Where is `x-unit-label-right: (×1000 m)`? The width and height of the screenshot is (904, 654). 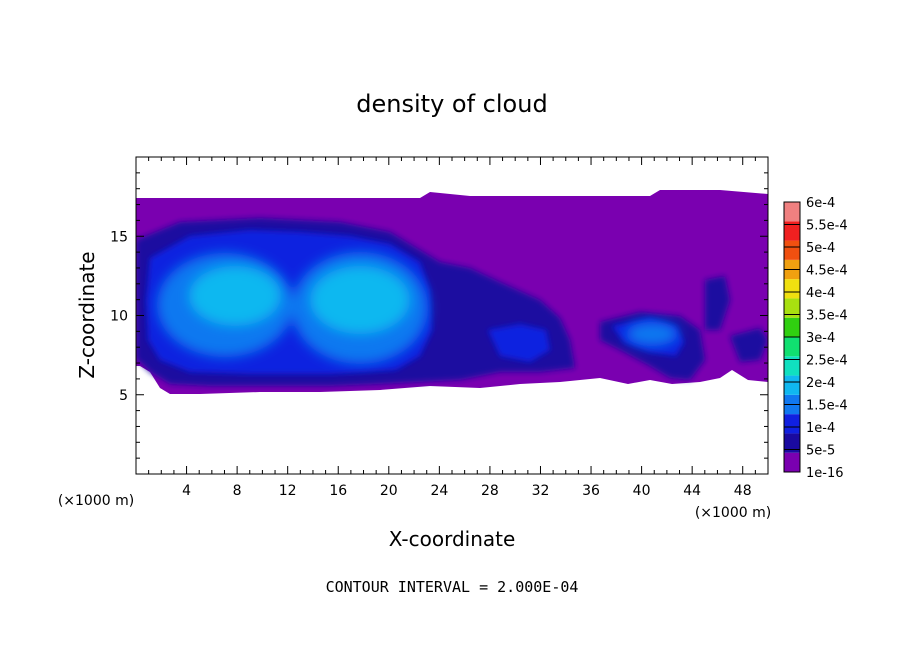
x-unit-label-right: (×1000 m) is located at coordinates (733, 513).